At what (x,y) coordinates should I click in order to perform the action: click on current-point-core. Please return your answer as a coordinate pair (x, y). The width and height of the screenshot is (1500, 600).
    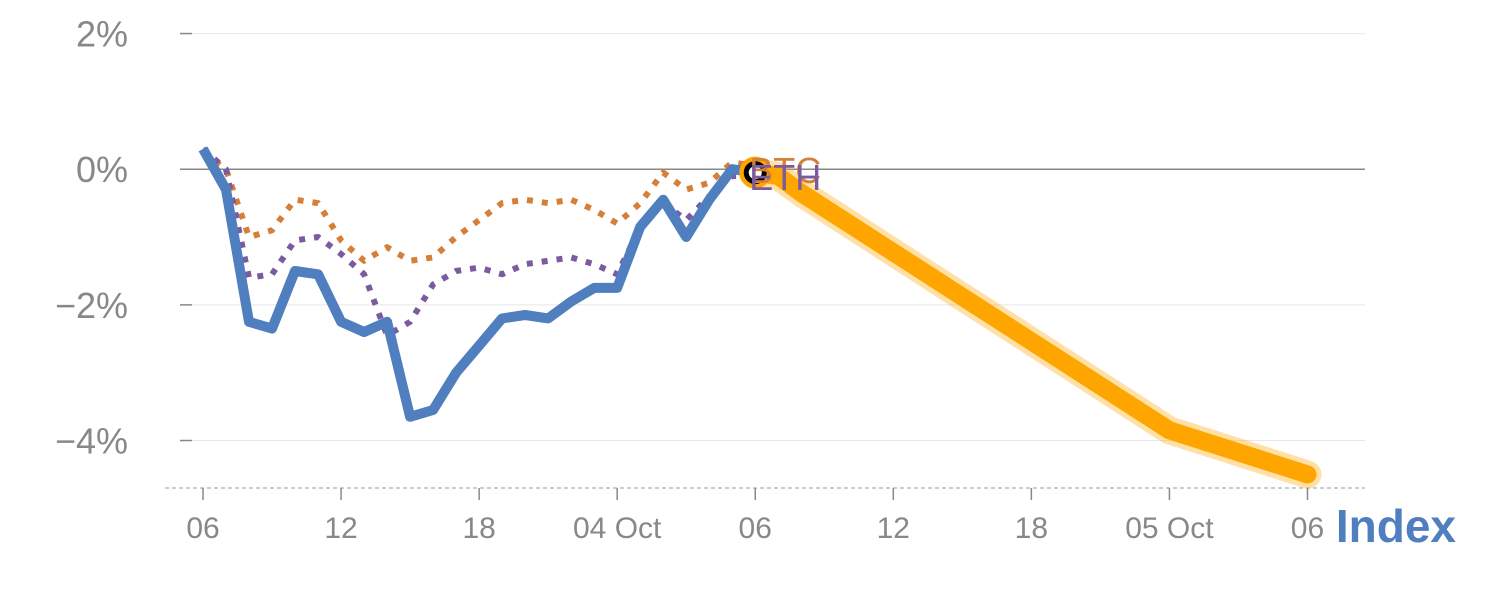
    Looking at the image, I should click on (755, 173).